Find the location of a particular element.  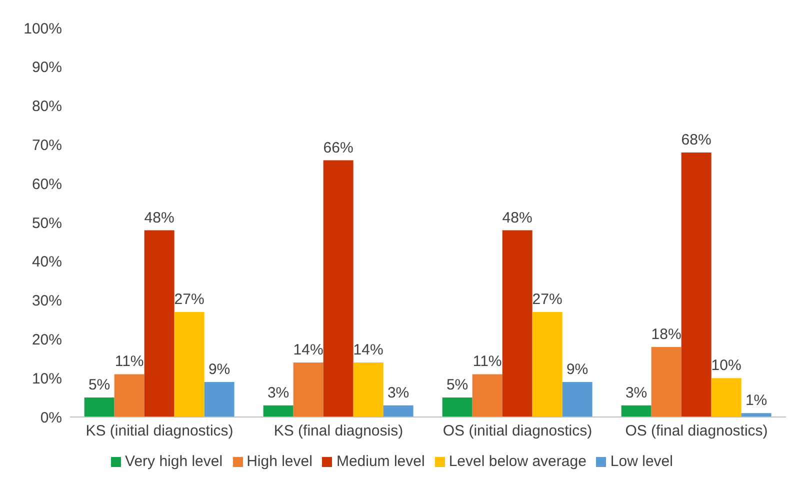

y-tick-label: 100% is located at coordinates (43, 29).